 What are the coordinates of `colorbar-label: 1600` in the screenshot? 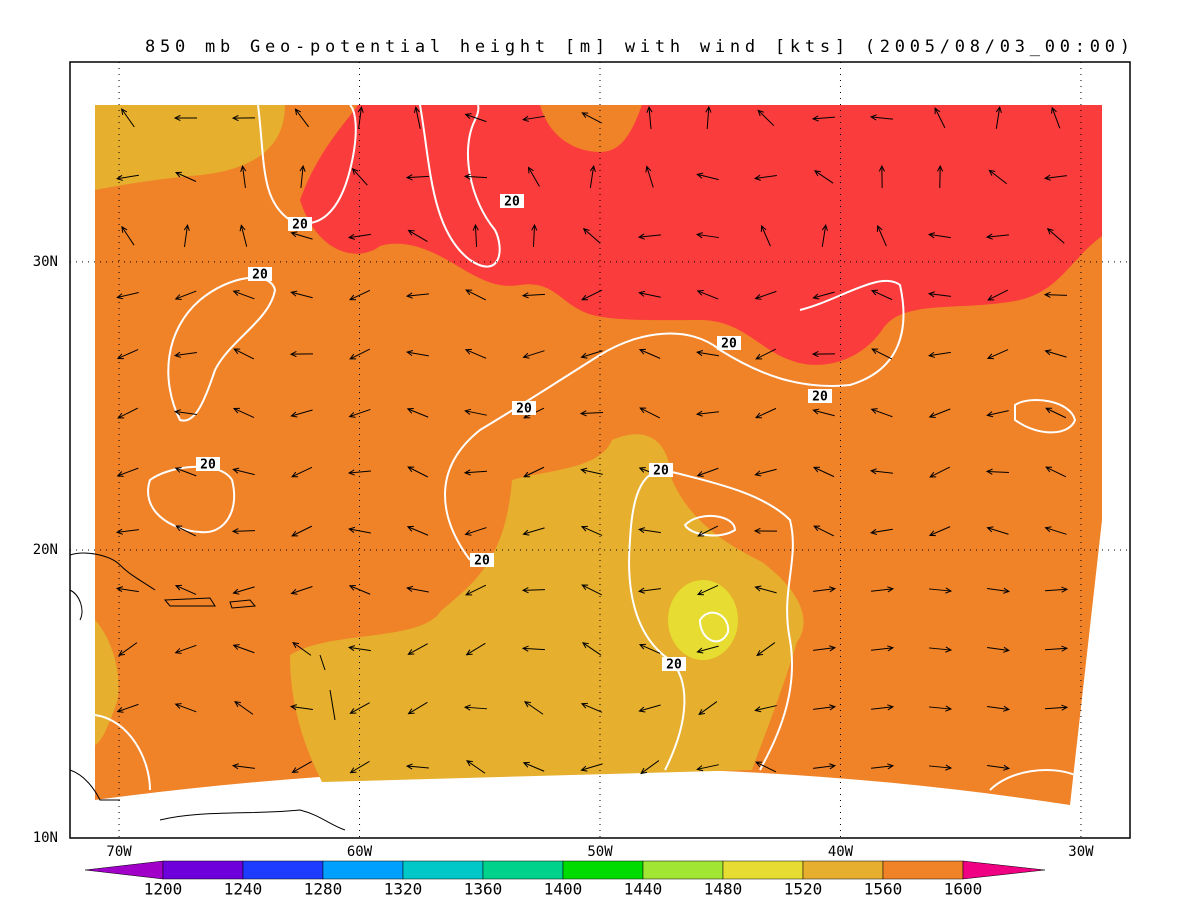 It's located at (963, 889).